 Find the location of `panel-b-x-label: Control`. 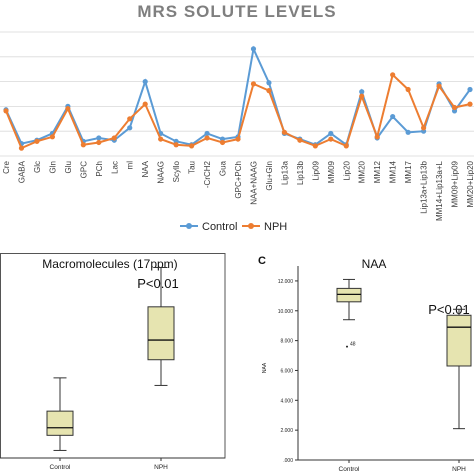

panel-b-x-label: Control is located at coordinates (61, 467).